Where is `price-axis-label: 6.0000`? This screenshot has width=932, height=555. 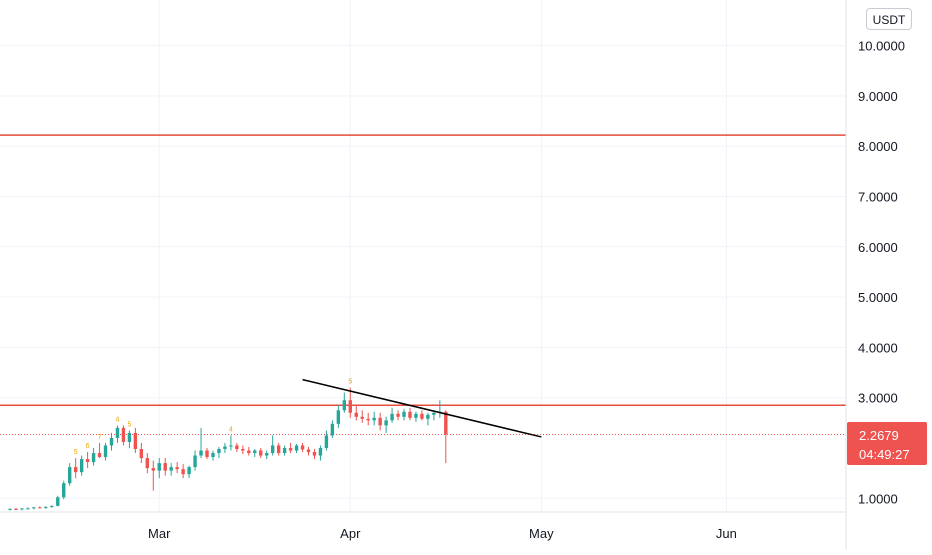
price-axis-label: 6.0000 is located at coordinates (878, 247).